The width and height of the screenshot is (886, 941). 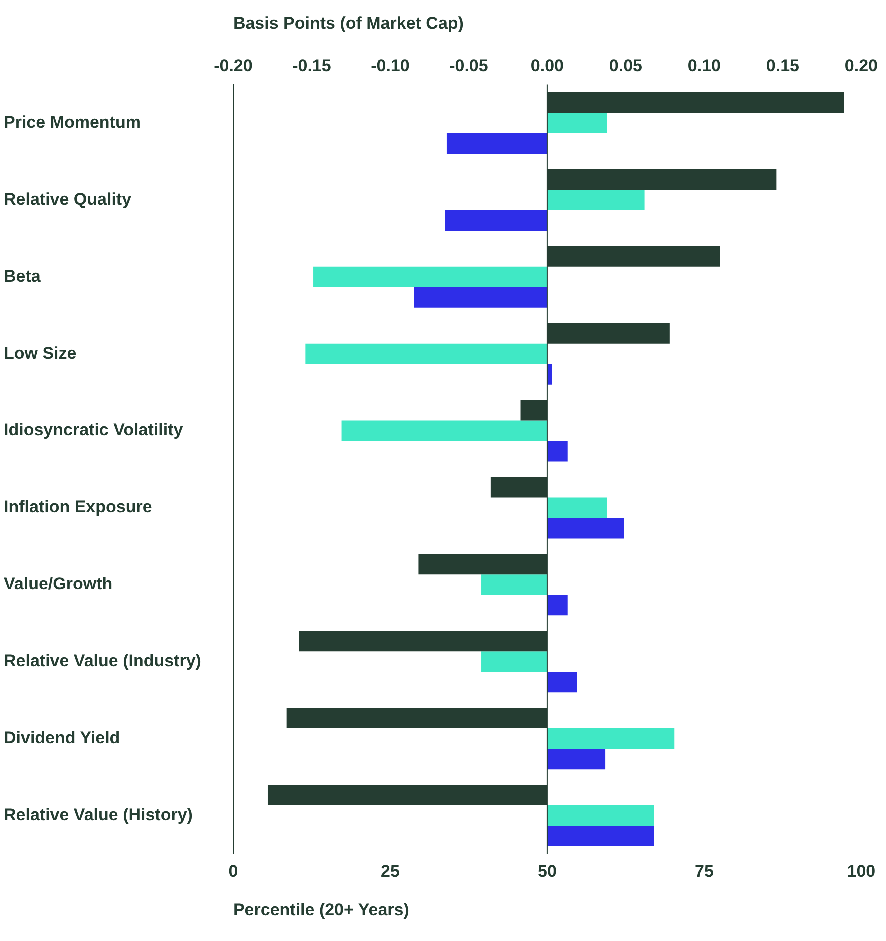 I want to click on y-tick-label: Dividend Yield, so click(x=62, y=738).